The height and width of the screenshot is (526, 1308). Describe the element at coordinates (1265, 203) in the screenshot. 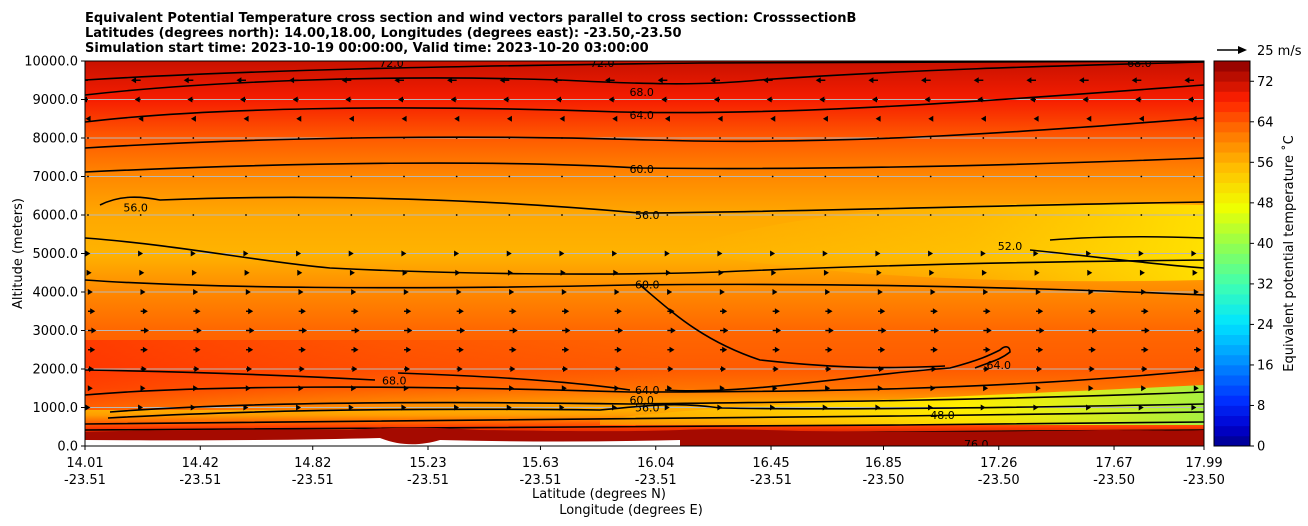

I see `colorbar-tick-label: 48` at that location.